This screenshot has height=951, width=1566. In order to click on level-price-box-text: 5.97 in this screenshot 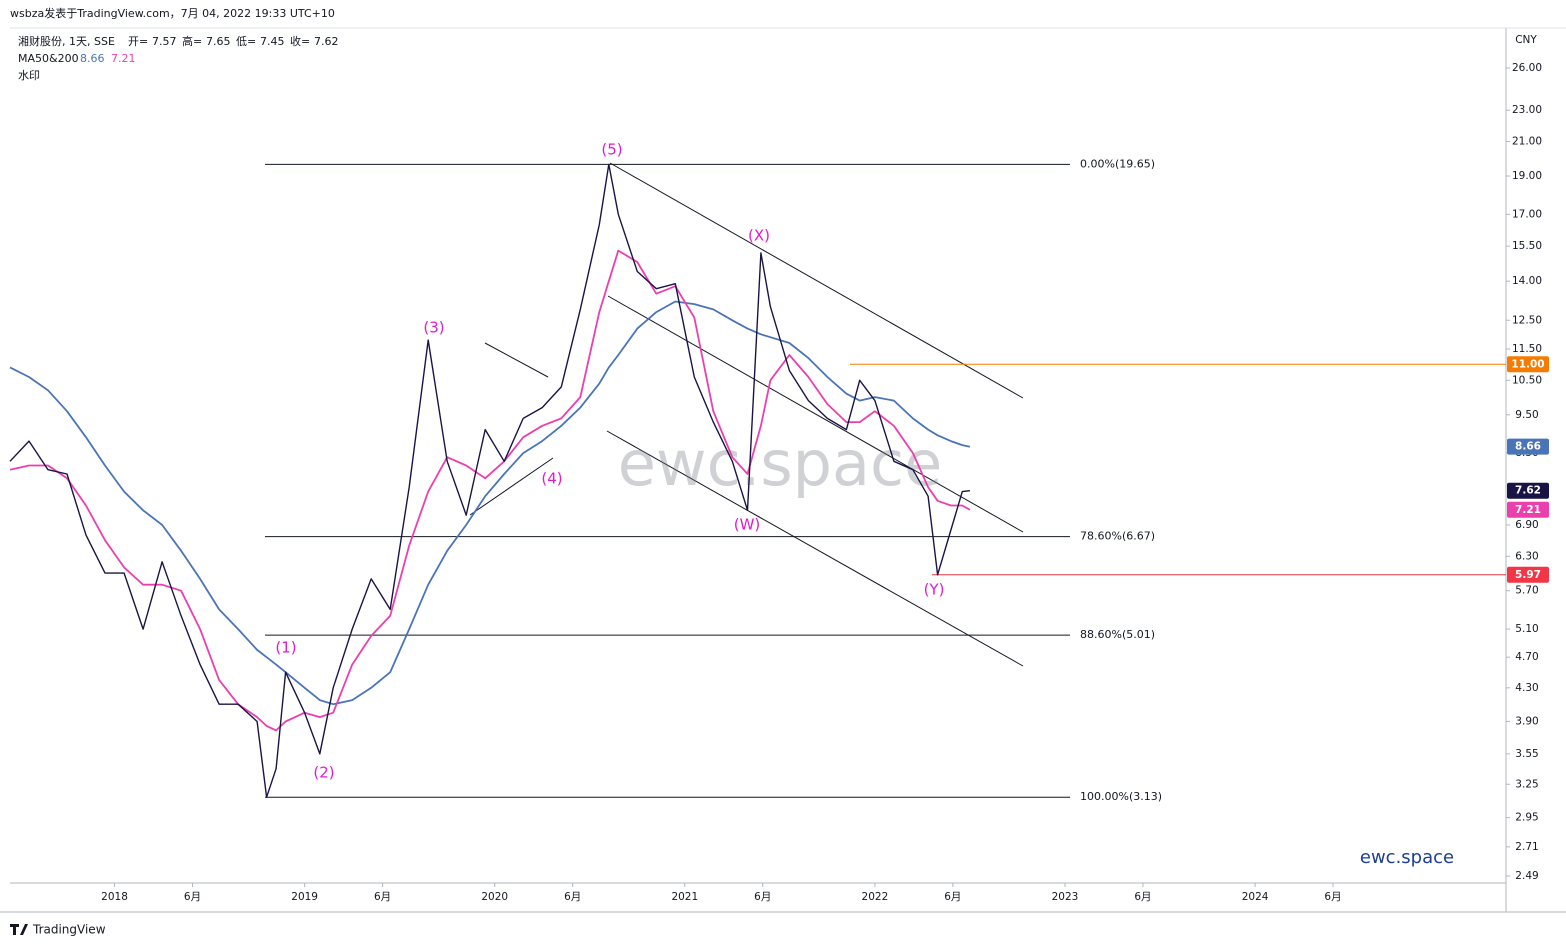, I will do `click(1528, 575)`.